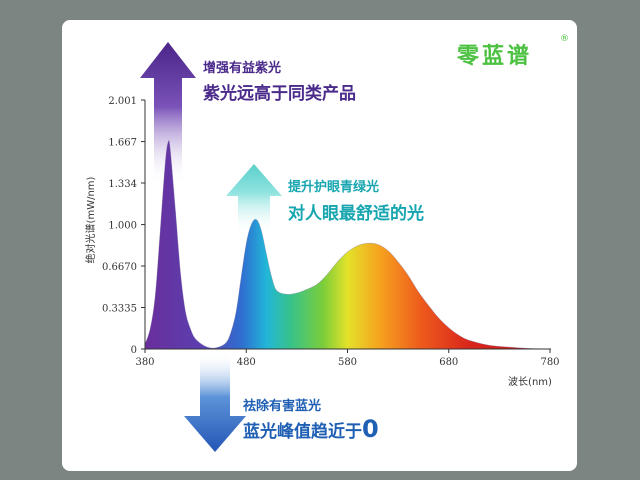 Image resolution: width=640 pixels, height=480 pixels. What do you see at coordinates (119, 267) in the screenshot?
I see `y-tick-label: 0.6670` at bounding box center [119, 267].